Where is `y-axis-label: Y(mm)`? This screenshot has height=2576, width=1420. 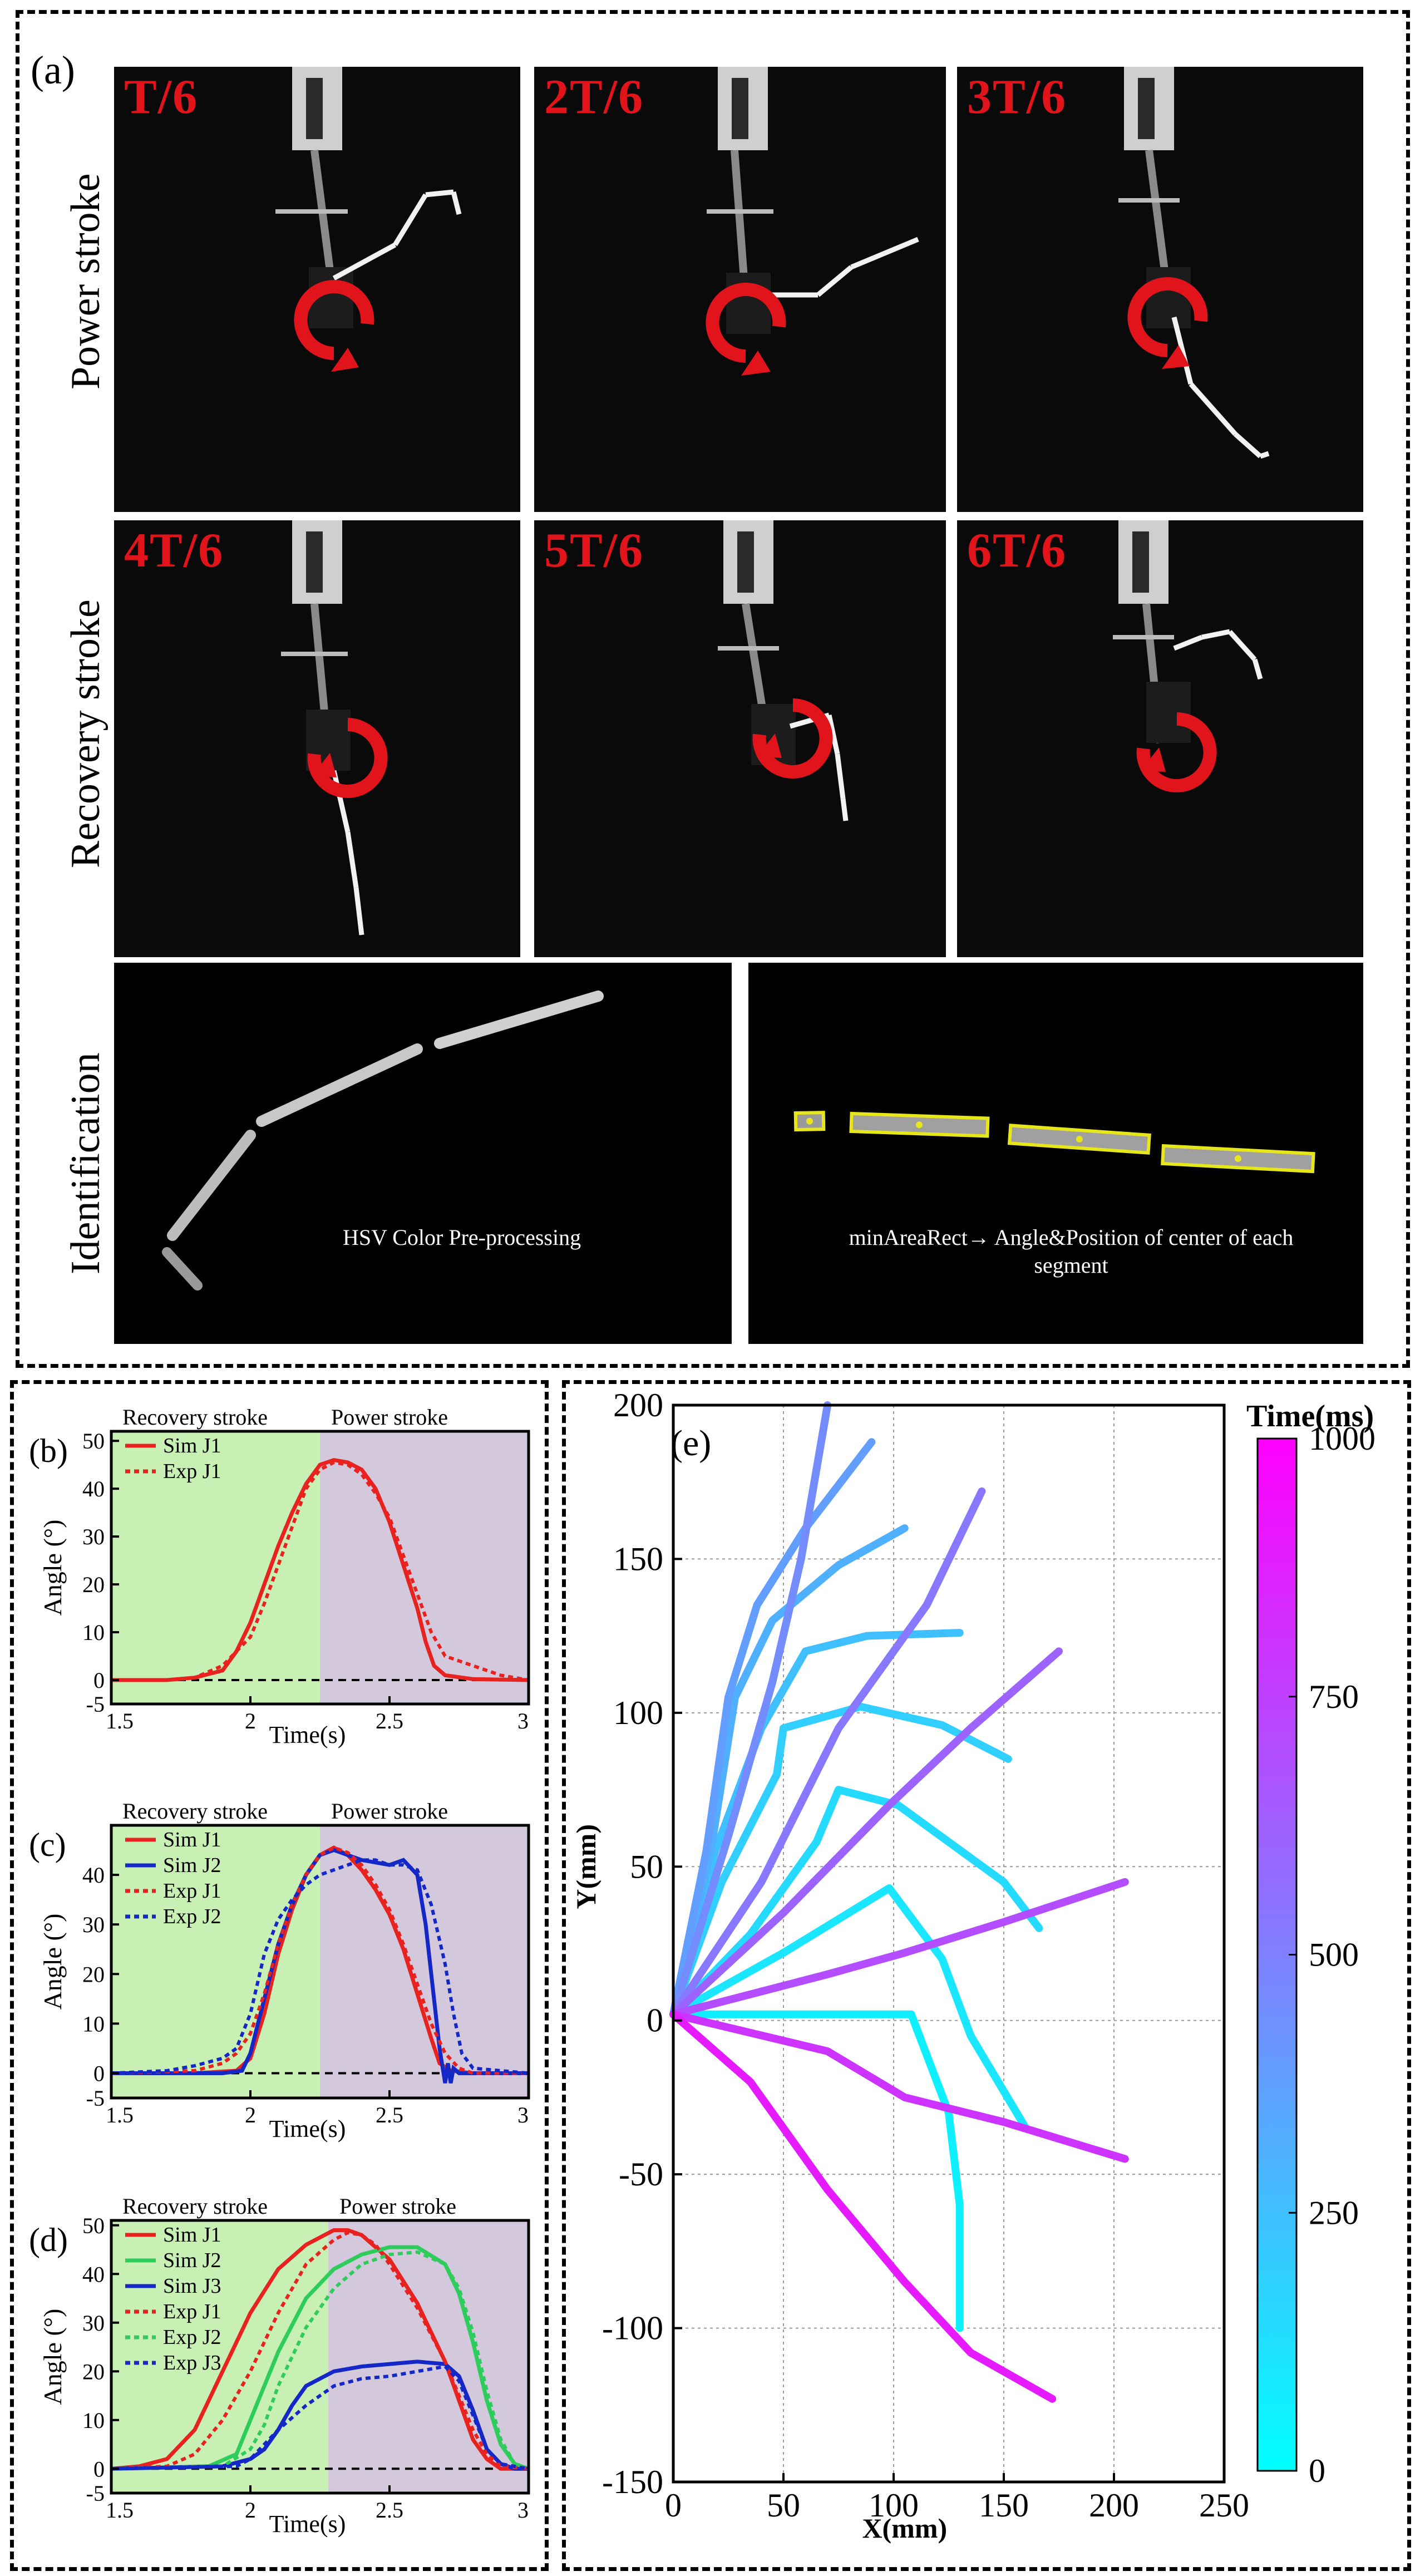 y-axis-label: Y(mm) is located at coordinates (585, 1866).